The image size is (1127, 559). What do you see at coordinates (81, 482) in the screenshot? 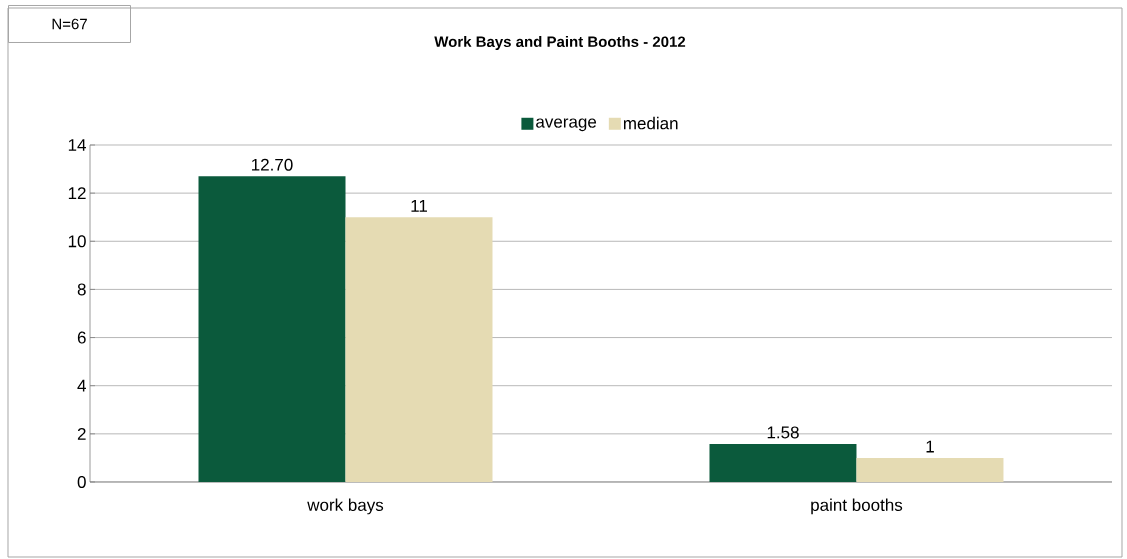
I see `y-tick-label: 0` at bounding box center [81, 482].